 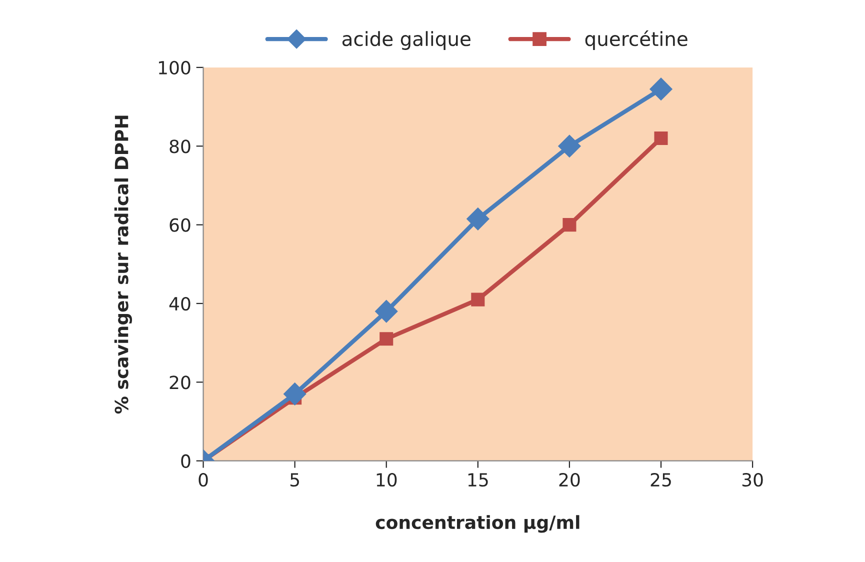 What do you see at coordinates (180, 225) in the screenshot?
I see `y-tick-label: 60` at bounding box center [180, 225].